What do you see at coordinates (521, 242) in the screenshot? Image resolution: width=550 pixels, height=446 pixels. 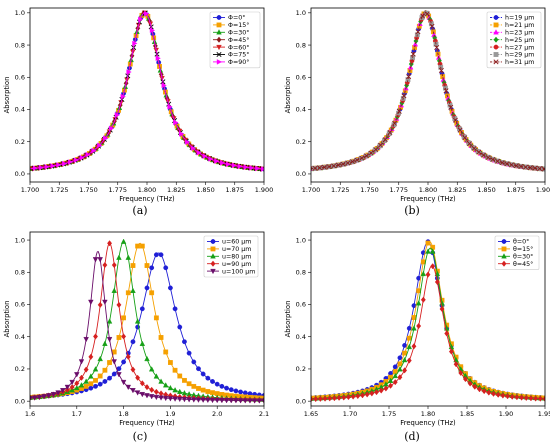 I see `legend-label-0: θ=0°` at bounding box center [521, 242].